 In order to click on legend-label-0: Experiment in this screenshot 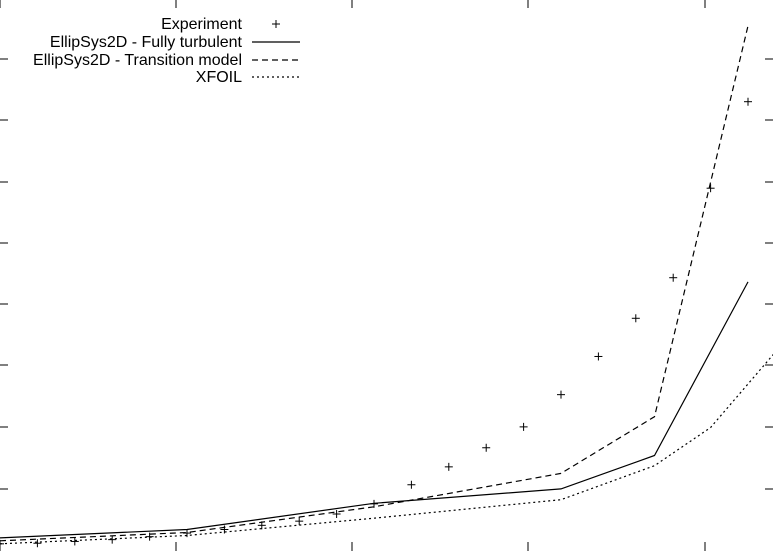, I will do `click(201, 24)`.